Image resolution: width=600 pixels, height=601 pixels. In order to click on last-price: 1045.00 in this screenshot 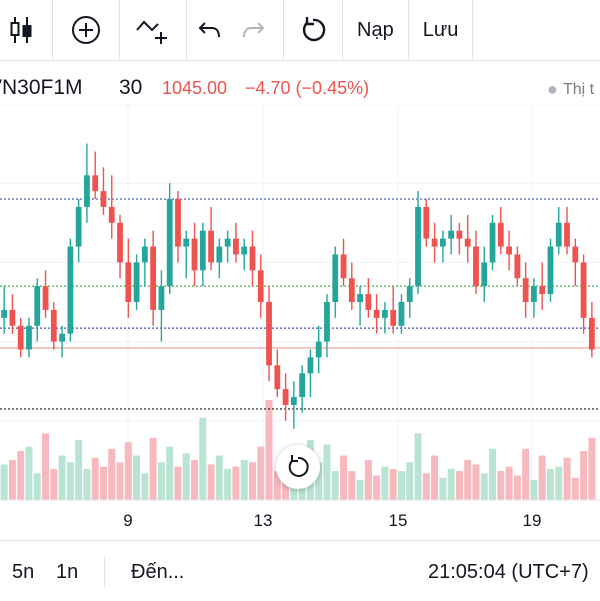, I will do `click(195, 88)`.